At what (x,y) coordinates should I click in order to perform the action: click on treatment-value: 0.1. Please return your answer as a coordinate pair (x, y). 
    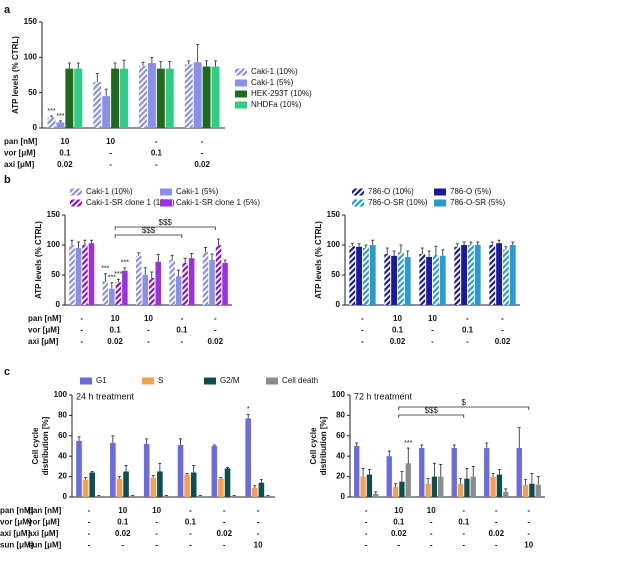
    Looking at the image, I should click on (123, 522).